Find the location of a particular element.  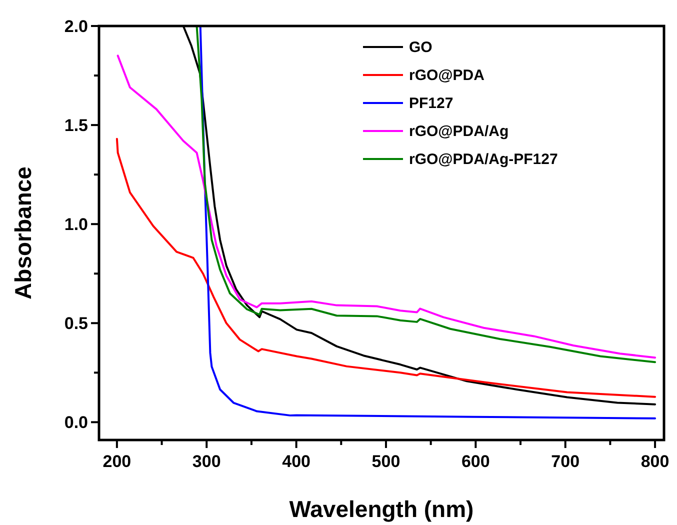

x-tick-label: 800 is located at coordinates (655, 461).